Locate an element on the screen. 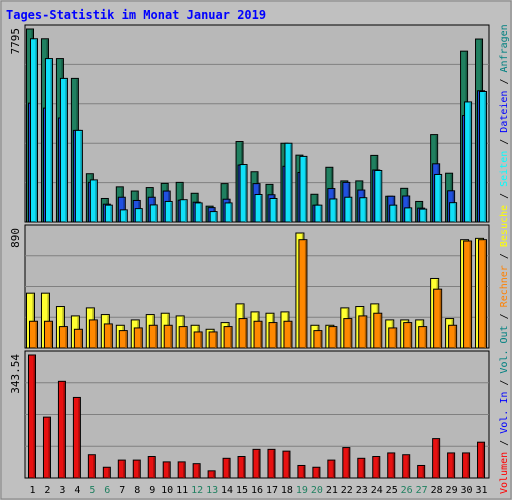 The image size is (512, 500). x-tick-label: 24 is located at coordinates (377, 490).